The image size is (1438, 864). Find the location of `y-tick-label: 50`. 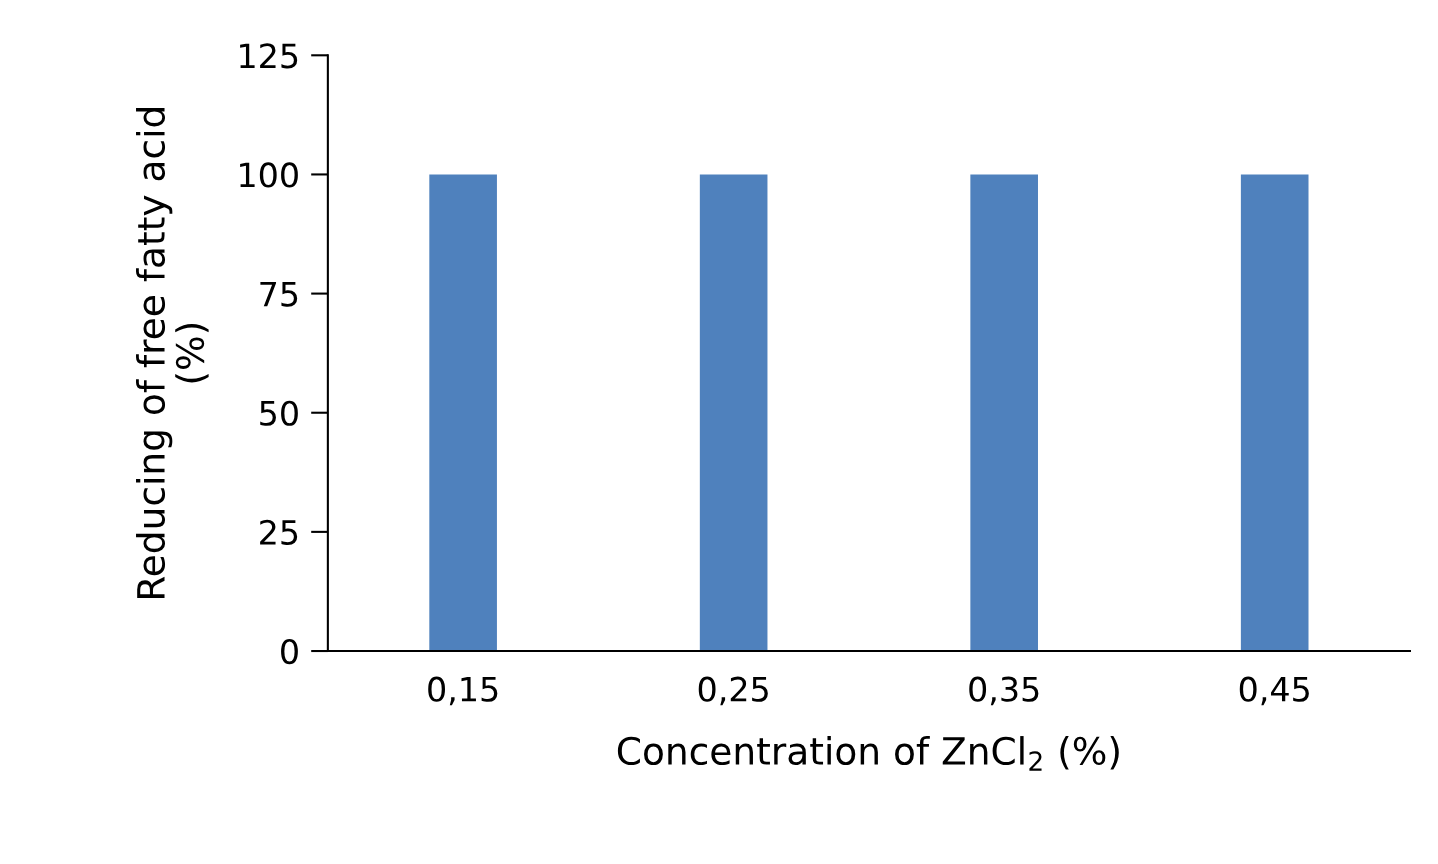

y-tick-label: 50 is located at coordinates (279, 413).